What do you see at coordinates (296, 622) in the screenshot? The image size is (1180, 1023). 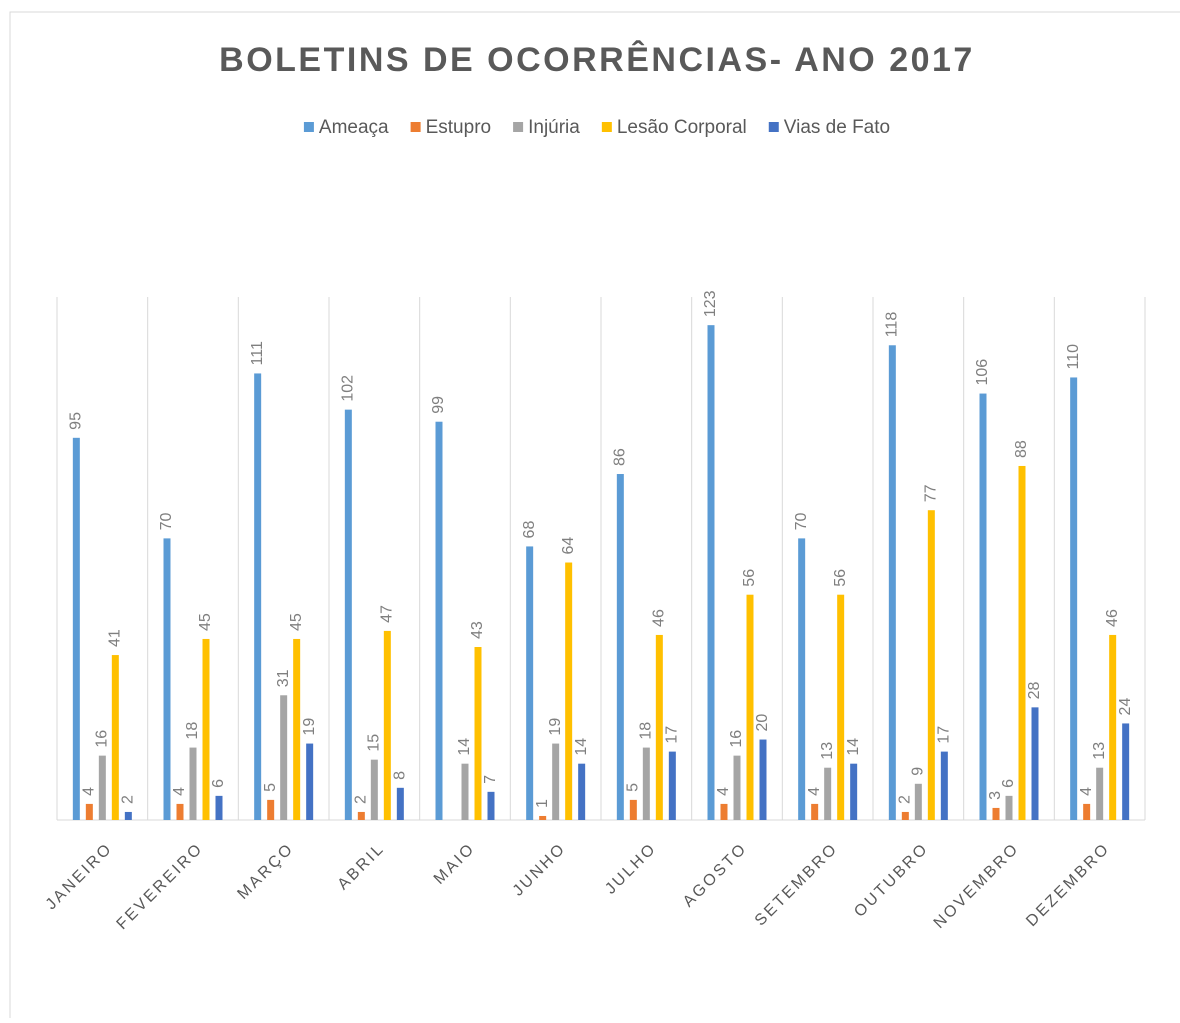 I see `data-label: 45` at bounding box center [296, 622].